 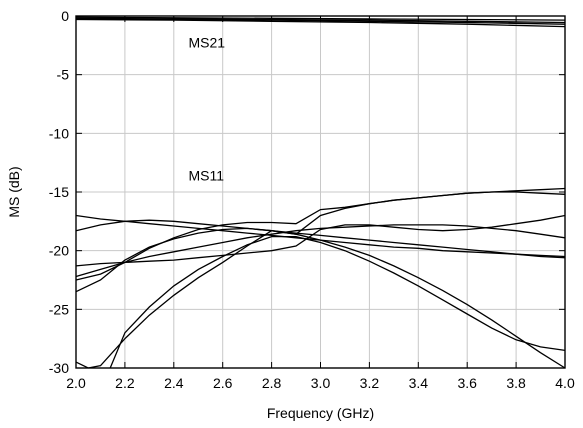 I want to click on x-axis-title: Frequency (GHz), so click(x=320, y=413).